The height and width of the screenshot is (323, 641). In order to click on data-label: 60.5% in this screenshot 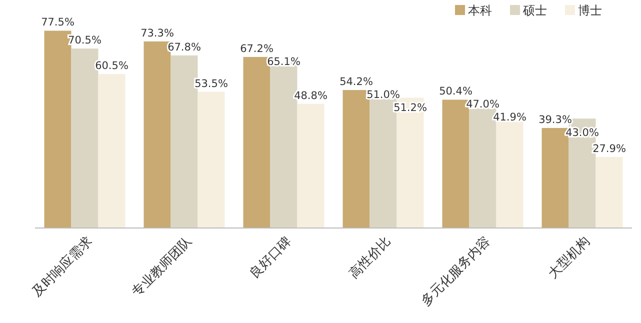, I will do `click(111, 66)`.